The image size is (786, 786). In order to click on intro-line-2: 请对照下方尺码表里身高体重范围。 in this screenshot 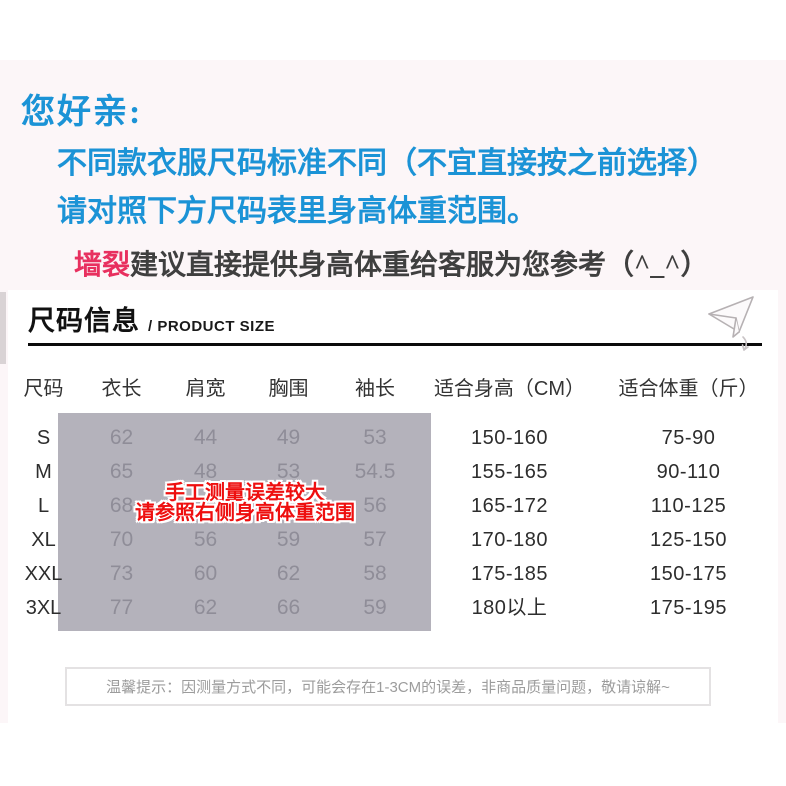, I will do `click(297, 211)`.